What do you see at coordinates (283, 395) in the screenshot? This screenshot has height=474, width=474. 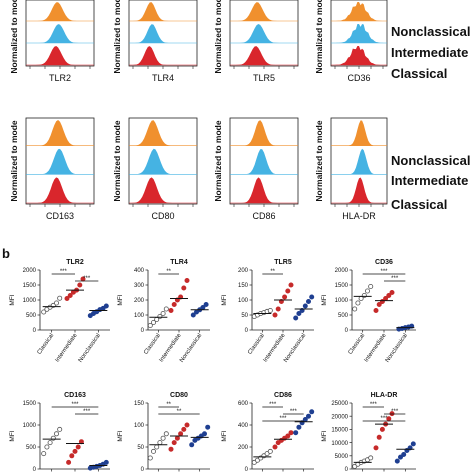 I see `scatter-title: CD86` at bounding box center [283, 395].